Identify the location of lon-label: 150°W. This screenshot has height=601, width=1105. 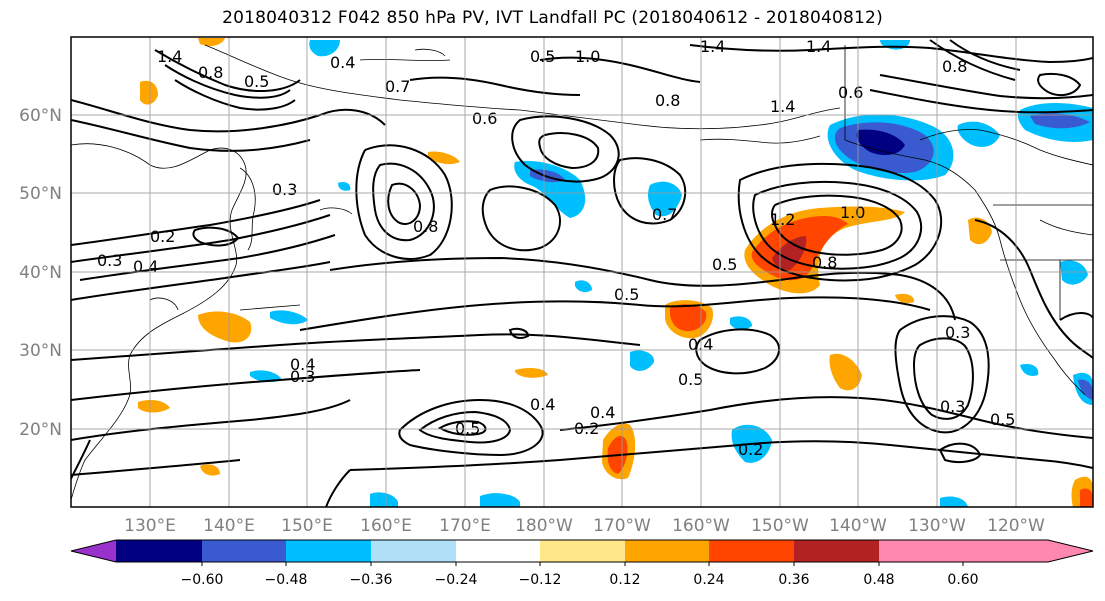
(780, 526).